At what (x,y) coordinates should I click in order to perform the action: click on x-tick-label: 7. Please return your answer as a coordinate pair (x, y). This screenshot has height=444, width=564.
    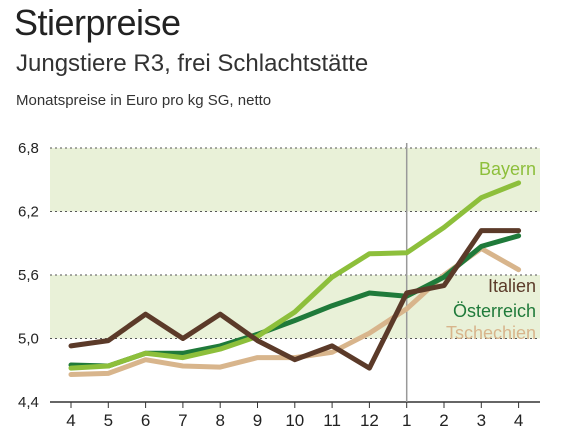
    Looking at the image, I should click on (182, 420).